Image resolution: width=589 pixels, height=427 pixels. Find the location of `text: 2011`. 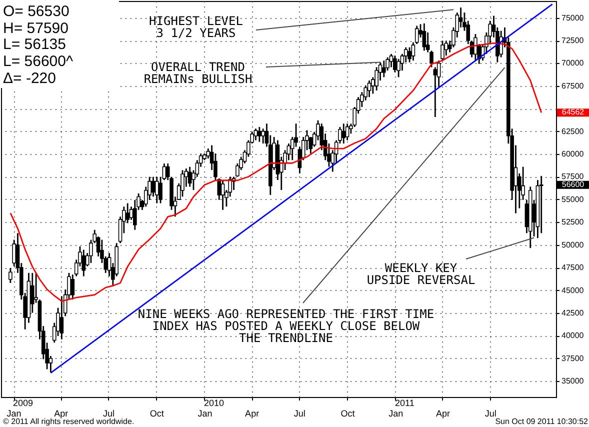

text: 2011 is located at coordinates (404, 403).